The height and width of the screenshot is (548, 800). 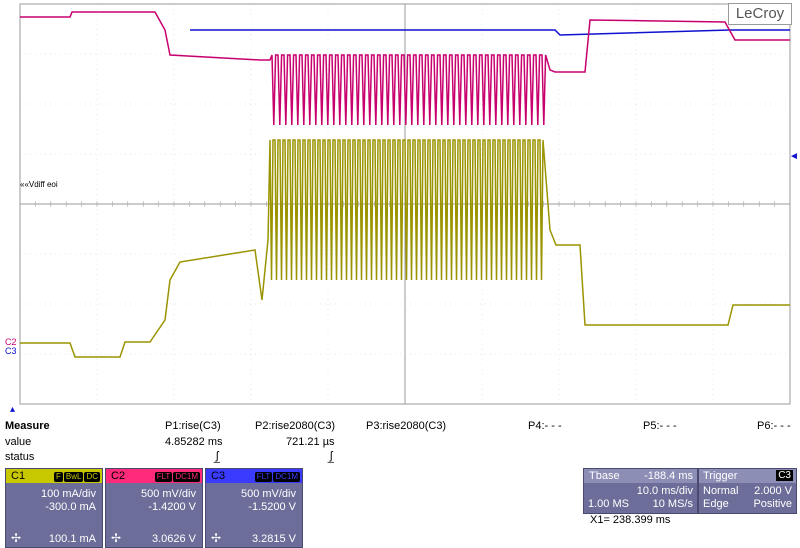 What do you see at coordinates (16, 538) in the screenshot?
I see `c1-cross-icon: ✢` at bounding box center [16, 538].